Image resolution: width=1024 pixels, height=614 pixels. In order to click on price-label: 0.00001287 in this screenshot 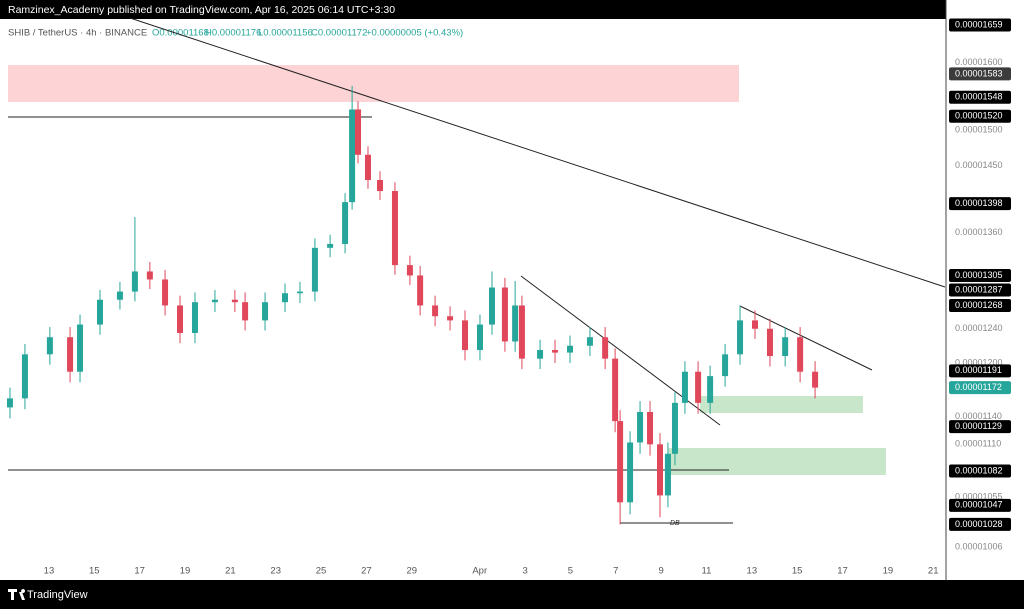, I will do `click(979, 289)`.